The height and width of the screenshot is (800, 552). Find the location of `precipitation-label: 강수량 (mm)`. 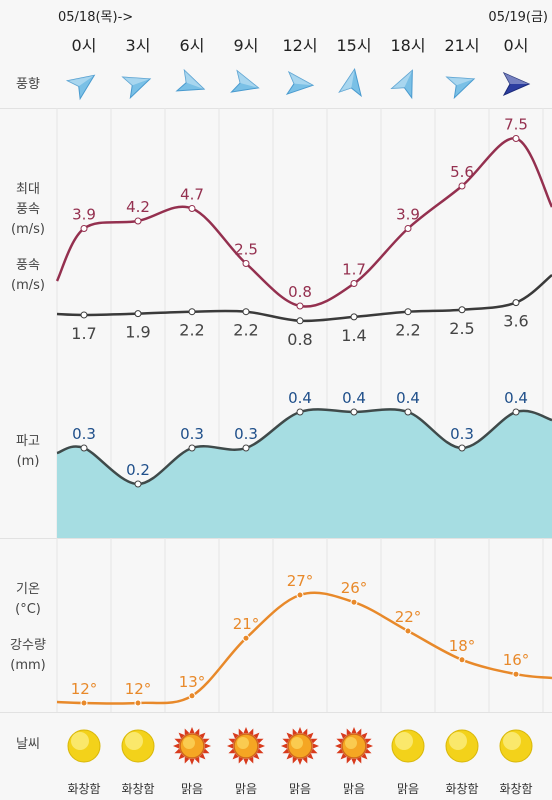

precipitation-label: 강수량 (mm) is located at coordinates (28, 656).